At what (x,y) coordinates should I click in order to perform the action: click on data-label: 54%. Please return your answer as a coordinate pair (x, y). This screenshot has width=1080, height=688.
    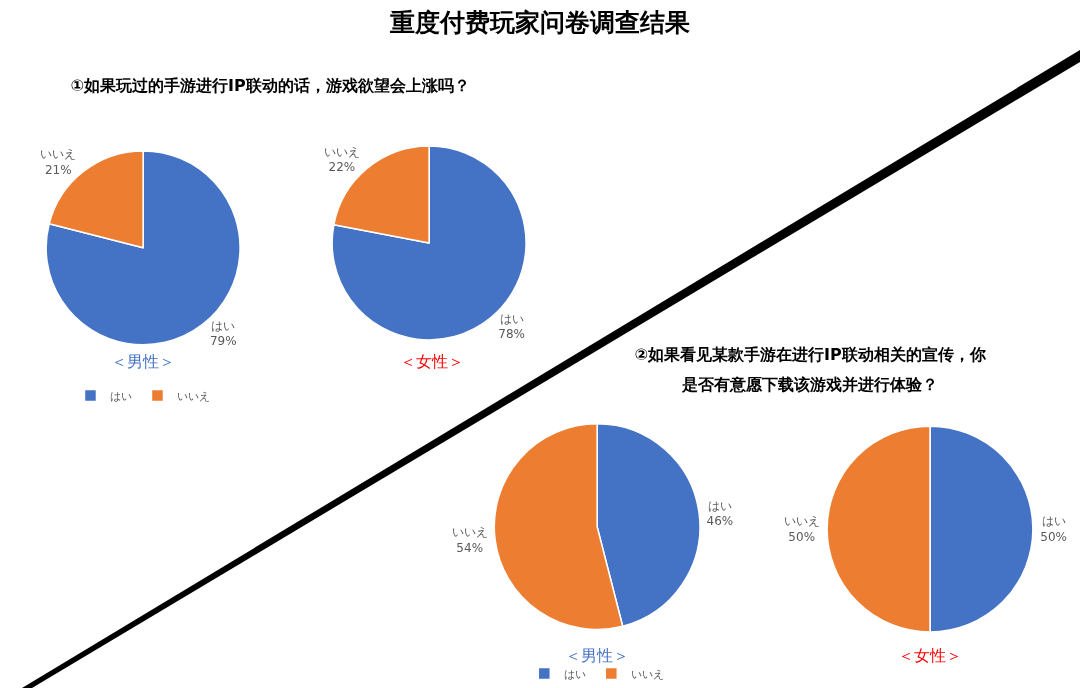
    Looking at the image, I should click on (470, 547).